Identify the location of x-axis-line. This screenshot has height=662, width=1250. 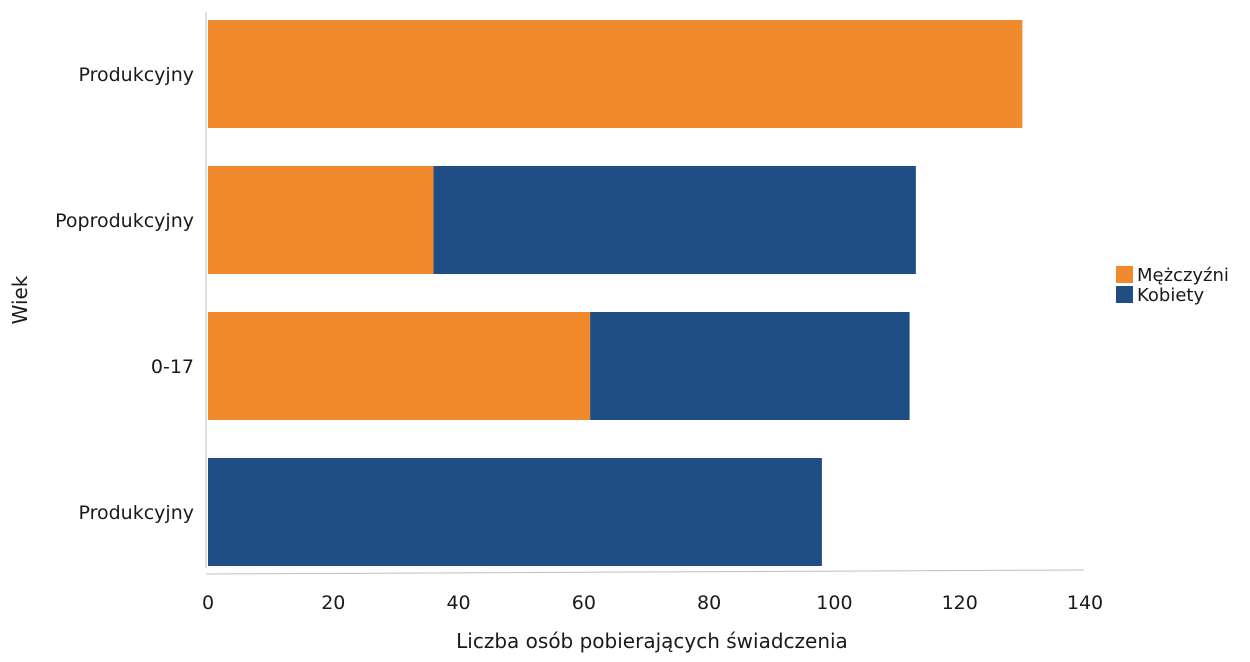
(645, 572).